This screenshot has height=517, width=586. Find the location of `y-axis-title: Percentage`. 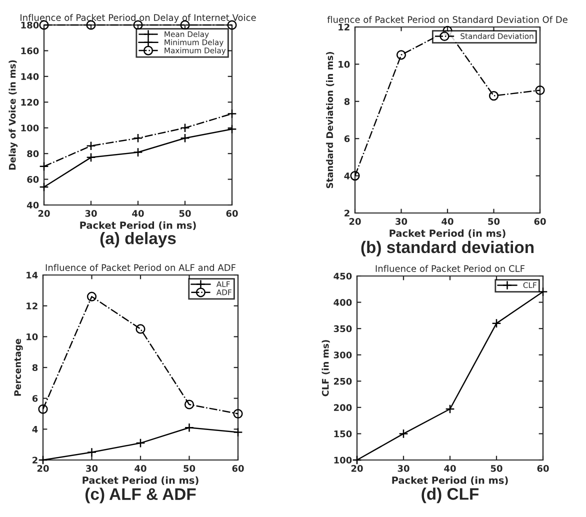

y-axis-title: Percentage is located at coordinates (18, 367).